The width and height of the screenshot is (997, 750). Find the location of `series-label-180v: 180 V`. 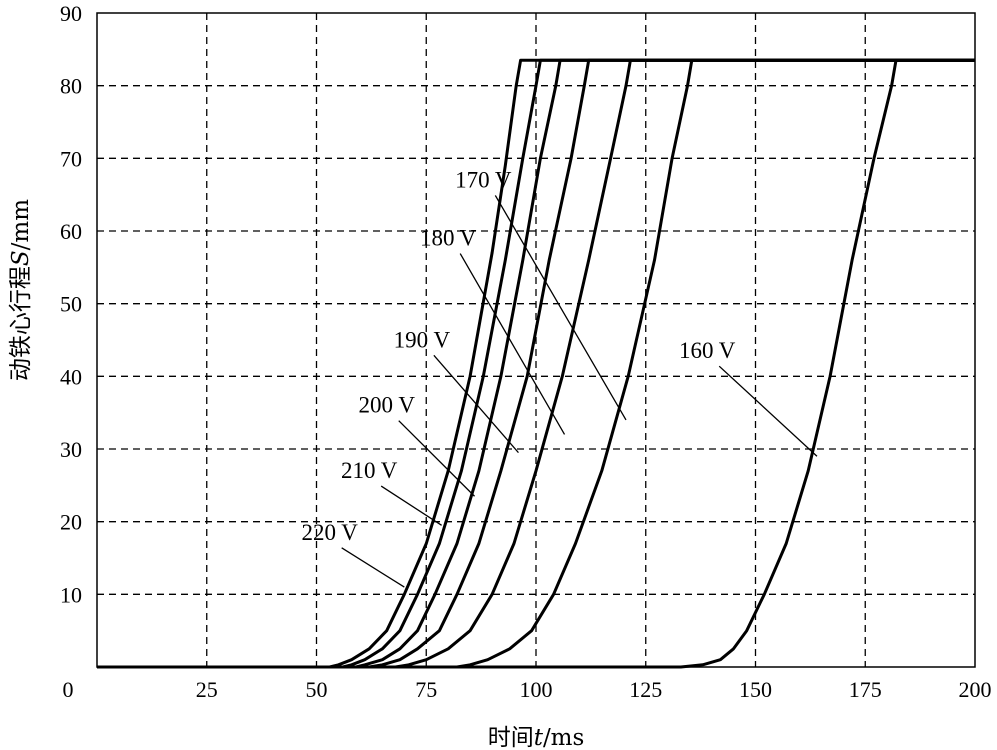

series-label-180v: 180 V is located at coordinates (448, 238).